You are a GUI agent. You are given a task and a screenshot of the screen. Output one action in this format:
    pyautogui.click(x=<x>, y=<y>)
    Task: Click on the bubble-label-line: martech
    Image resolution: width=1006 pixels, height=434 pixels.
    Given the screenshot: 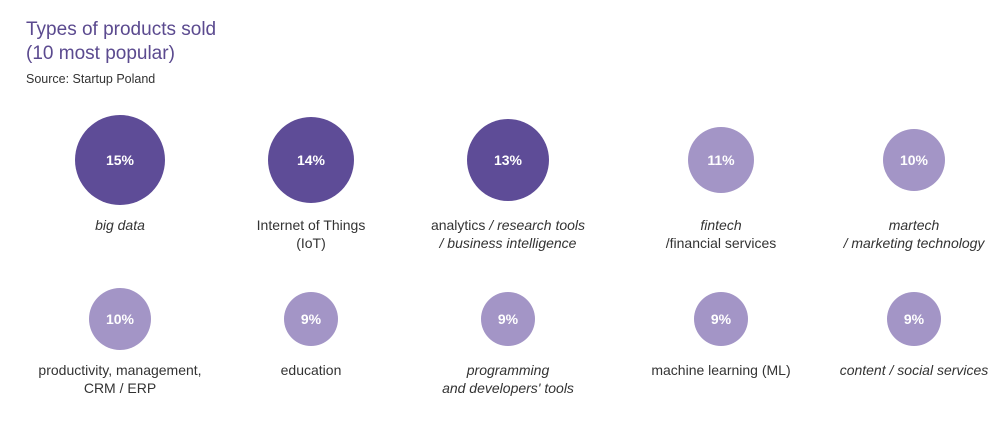 What is the action you would take?
    pyautogui.click(x=914, y=225)
    